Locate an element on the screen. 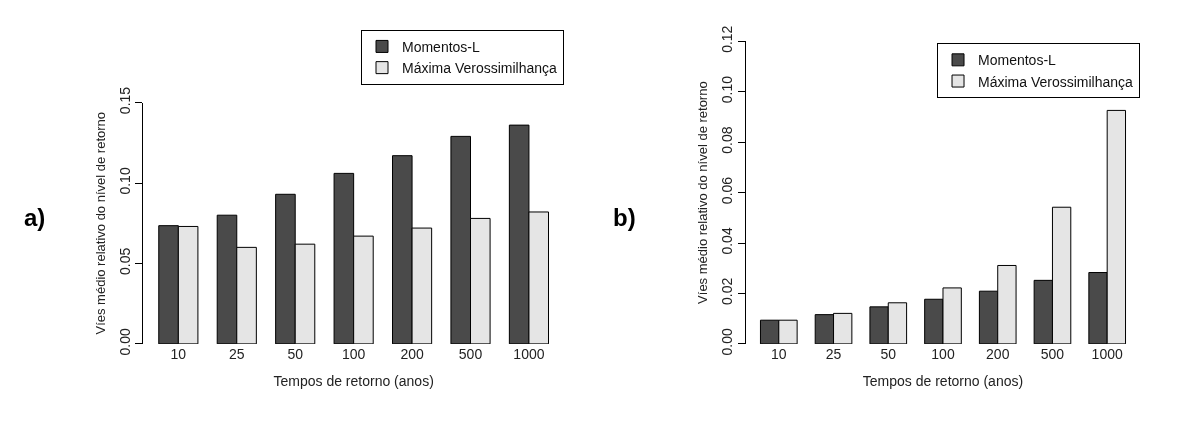 The width and height of the screenshot is (1179, 431). y-tick-label: 0.12 is located at coordinates (727, 39).